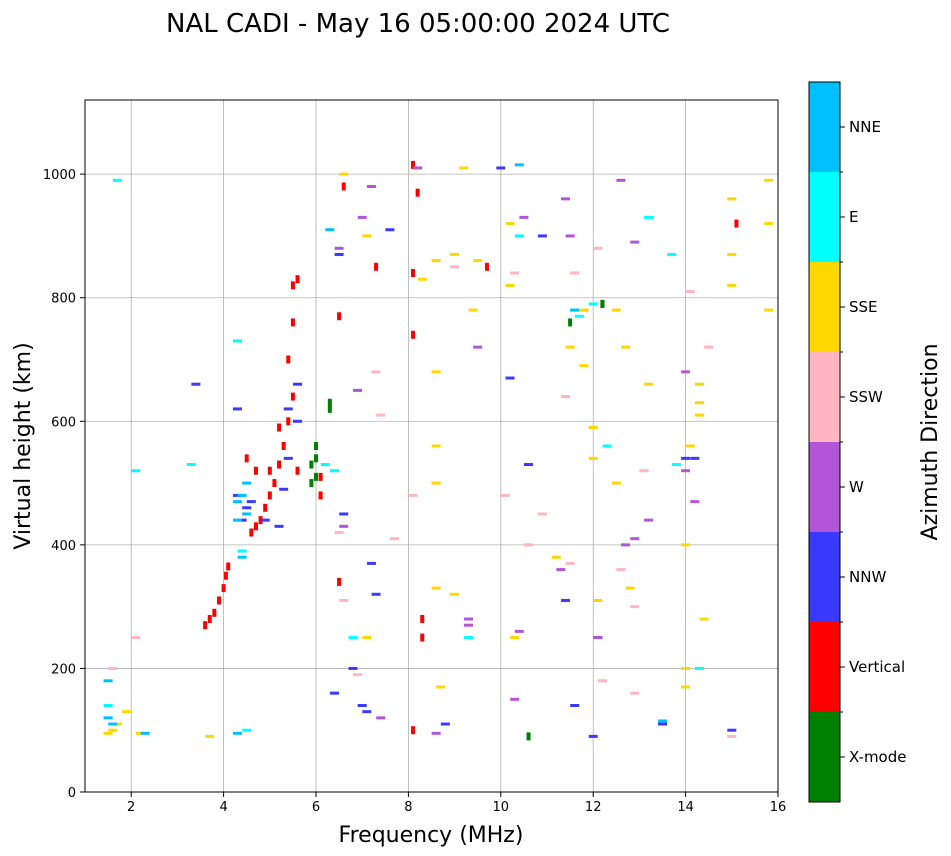 The height and width of the screenshot is (856, 951). Describe the element at coordinates (418, 24) in the screenshot. I see `chart-title: NAL CADI - May 16 05:00:00 2024 UTC` at that location.